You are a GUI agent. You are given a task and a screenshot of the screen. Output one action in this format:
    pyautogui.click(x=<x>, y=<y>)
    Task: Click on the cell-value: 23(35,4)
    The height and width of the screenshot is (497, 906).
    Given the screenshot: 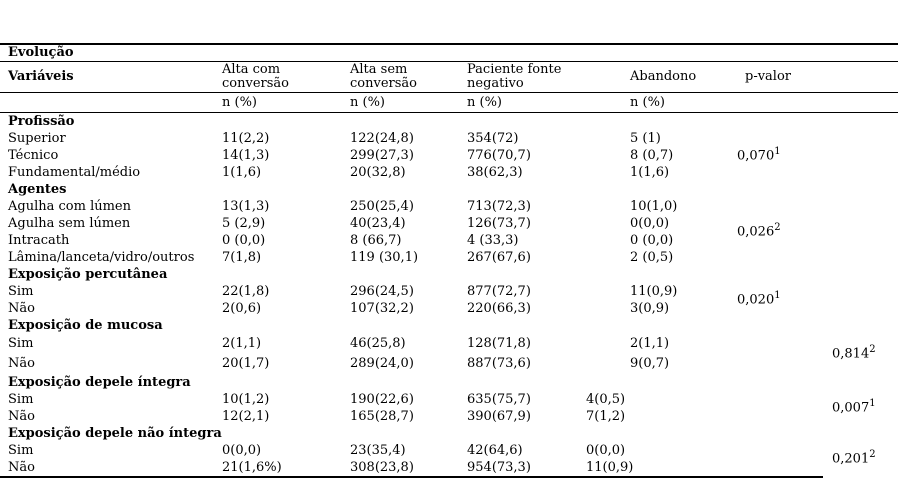 What is the action you would take?
    pyautogui.click(x=378, y=450)
    